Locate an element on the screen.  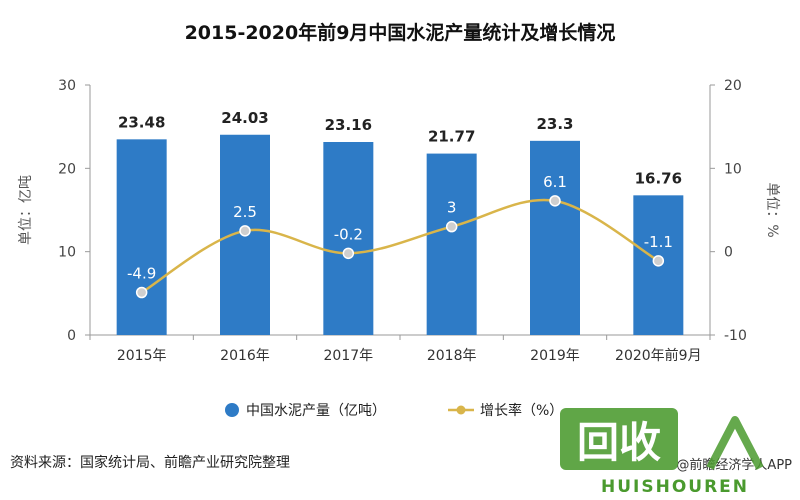
x-tick-label: 2015年 is located at coordinates (142, 356).